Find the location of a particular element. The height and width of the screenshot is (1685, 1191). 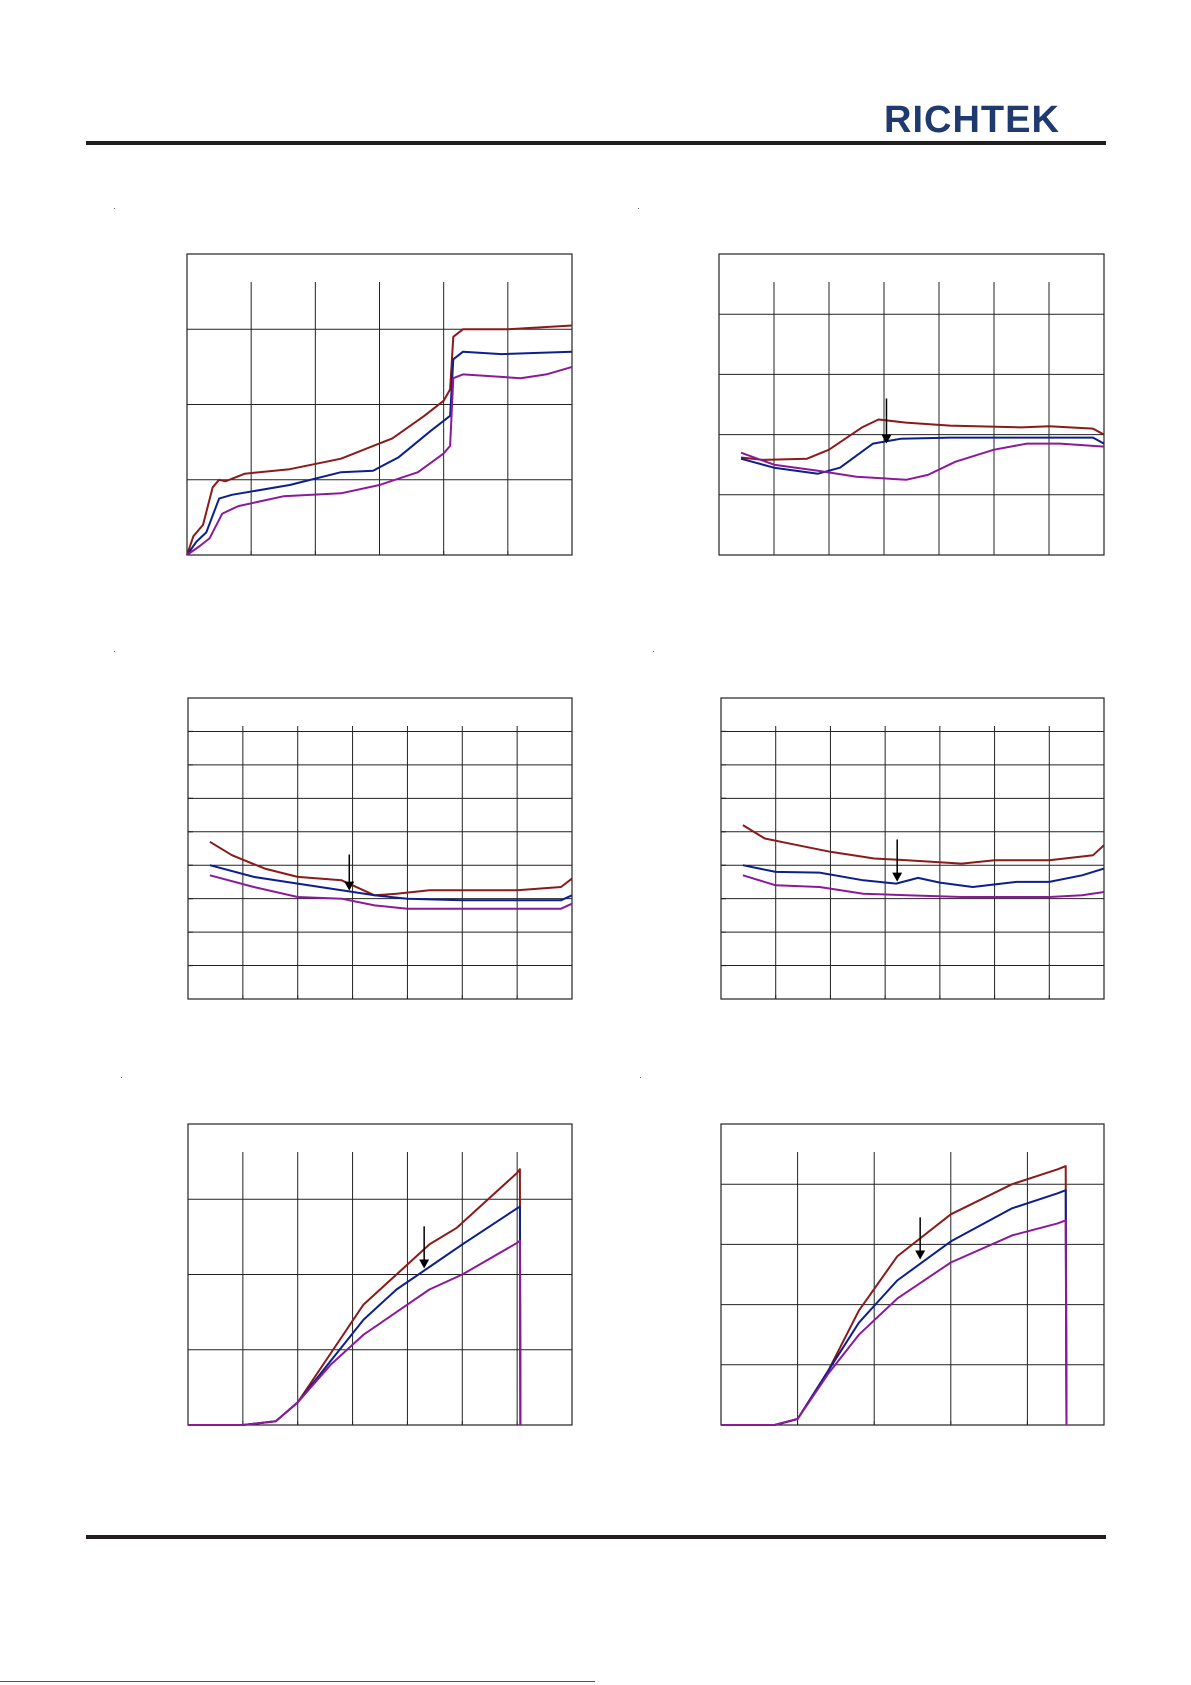

footer-rule is located at coordinates (596, 1537).